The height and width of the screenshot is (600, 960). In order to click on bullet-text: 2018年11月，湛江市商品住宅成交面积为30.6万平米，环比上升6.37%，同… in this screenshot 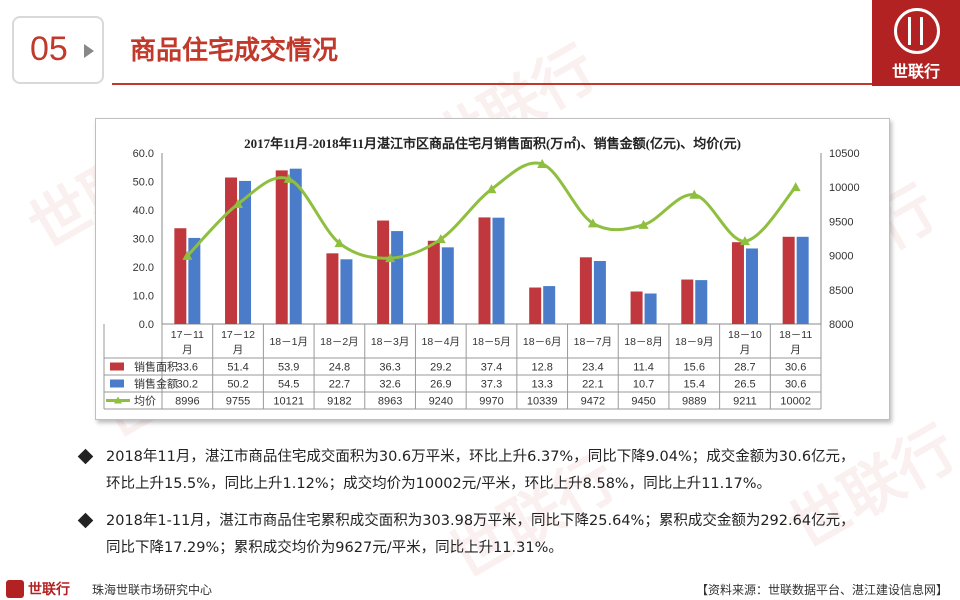, I will do `click(480, 457)`.